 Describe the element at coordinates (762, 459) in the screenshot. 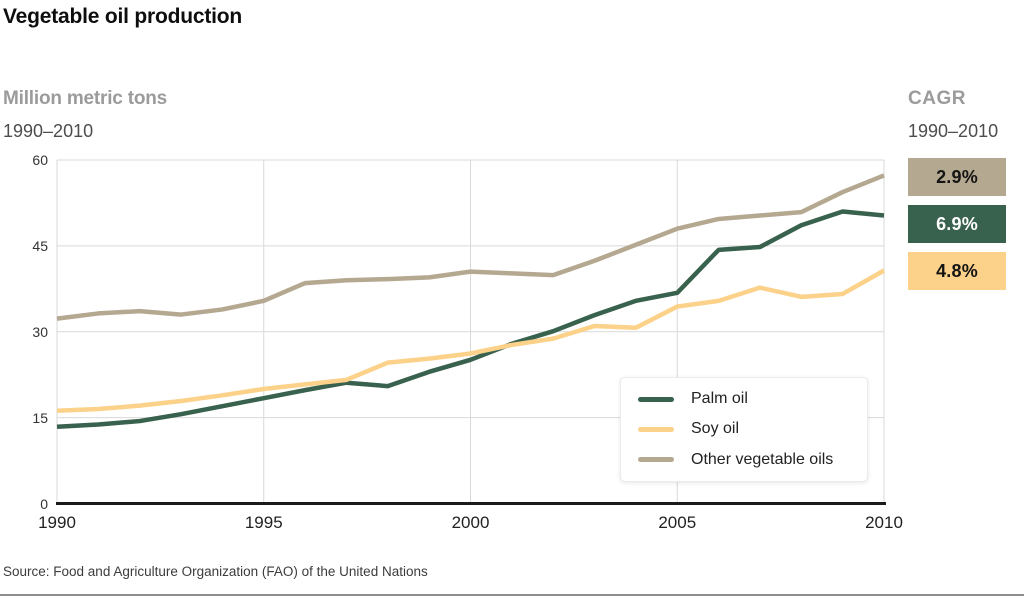

I see `legend-label: Other vegetable oils` at that location.